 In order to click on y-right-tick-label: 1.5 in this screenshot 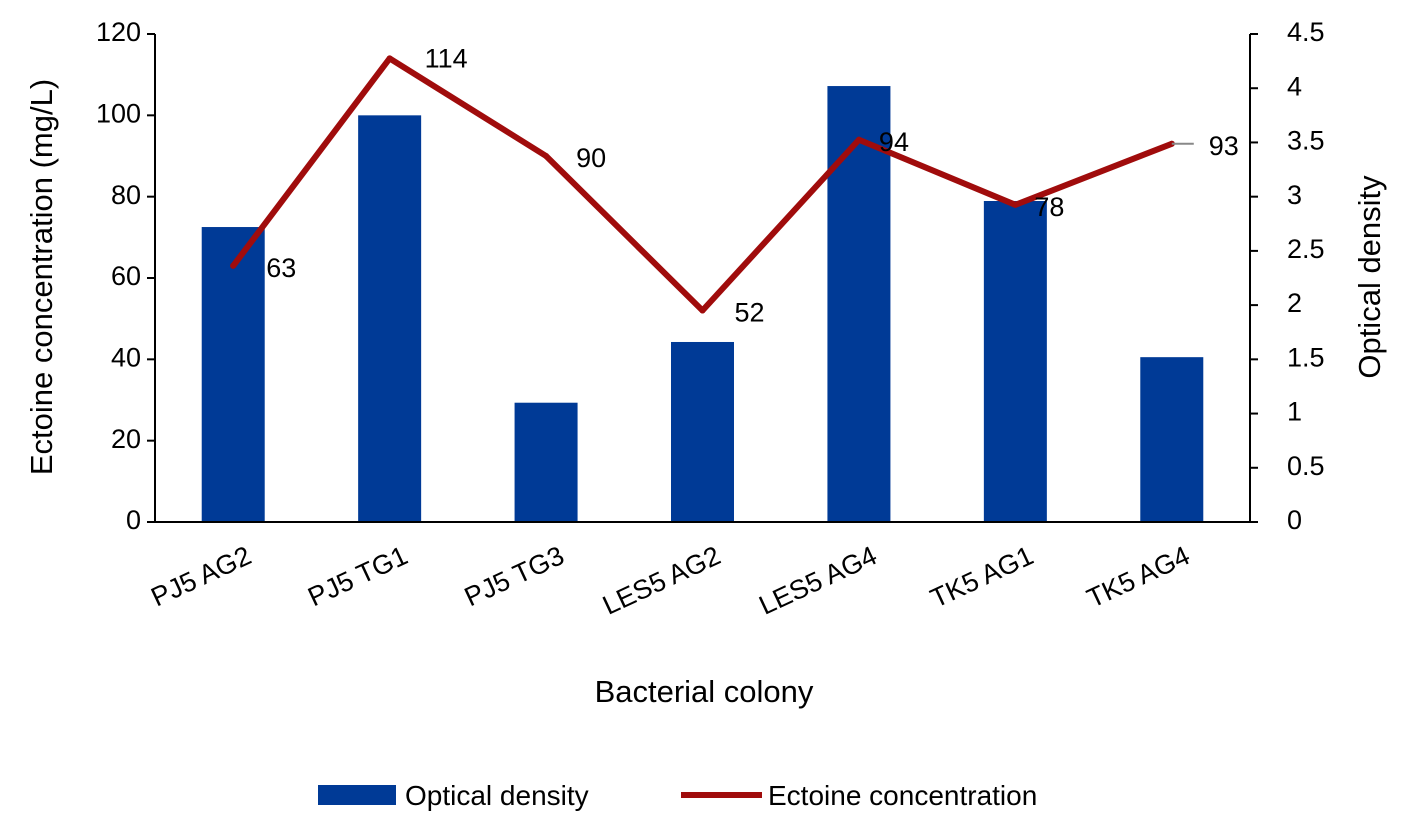, I will do `click(1306, 357)`.